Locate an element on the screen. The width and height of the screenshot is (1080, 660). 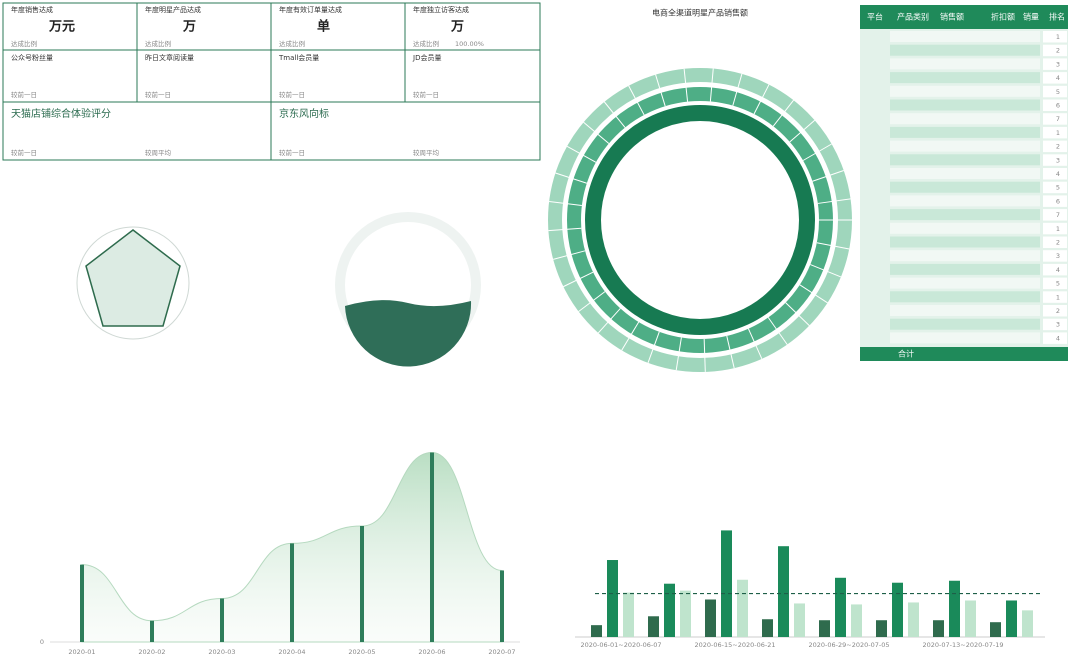
x-tick-label: 2020-06-15~2020-06-21 is located at coordinates (735, 645).